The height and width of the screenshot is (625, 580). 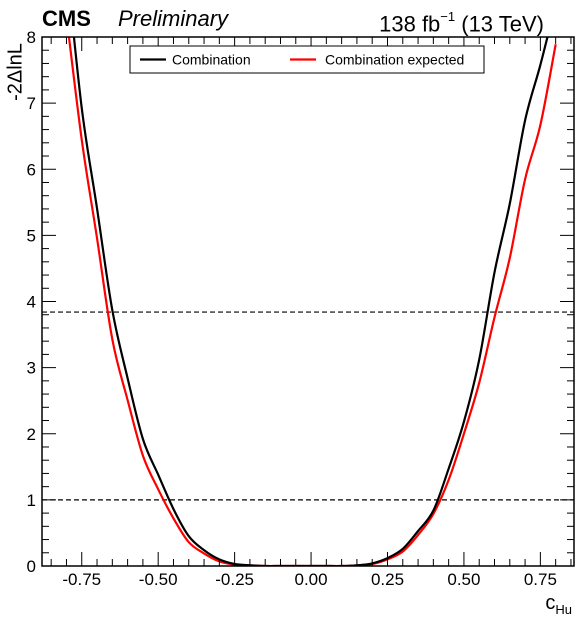 I want to click on x-tick-label: 0.75, so click(x=540, y=579).